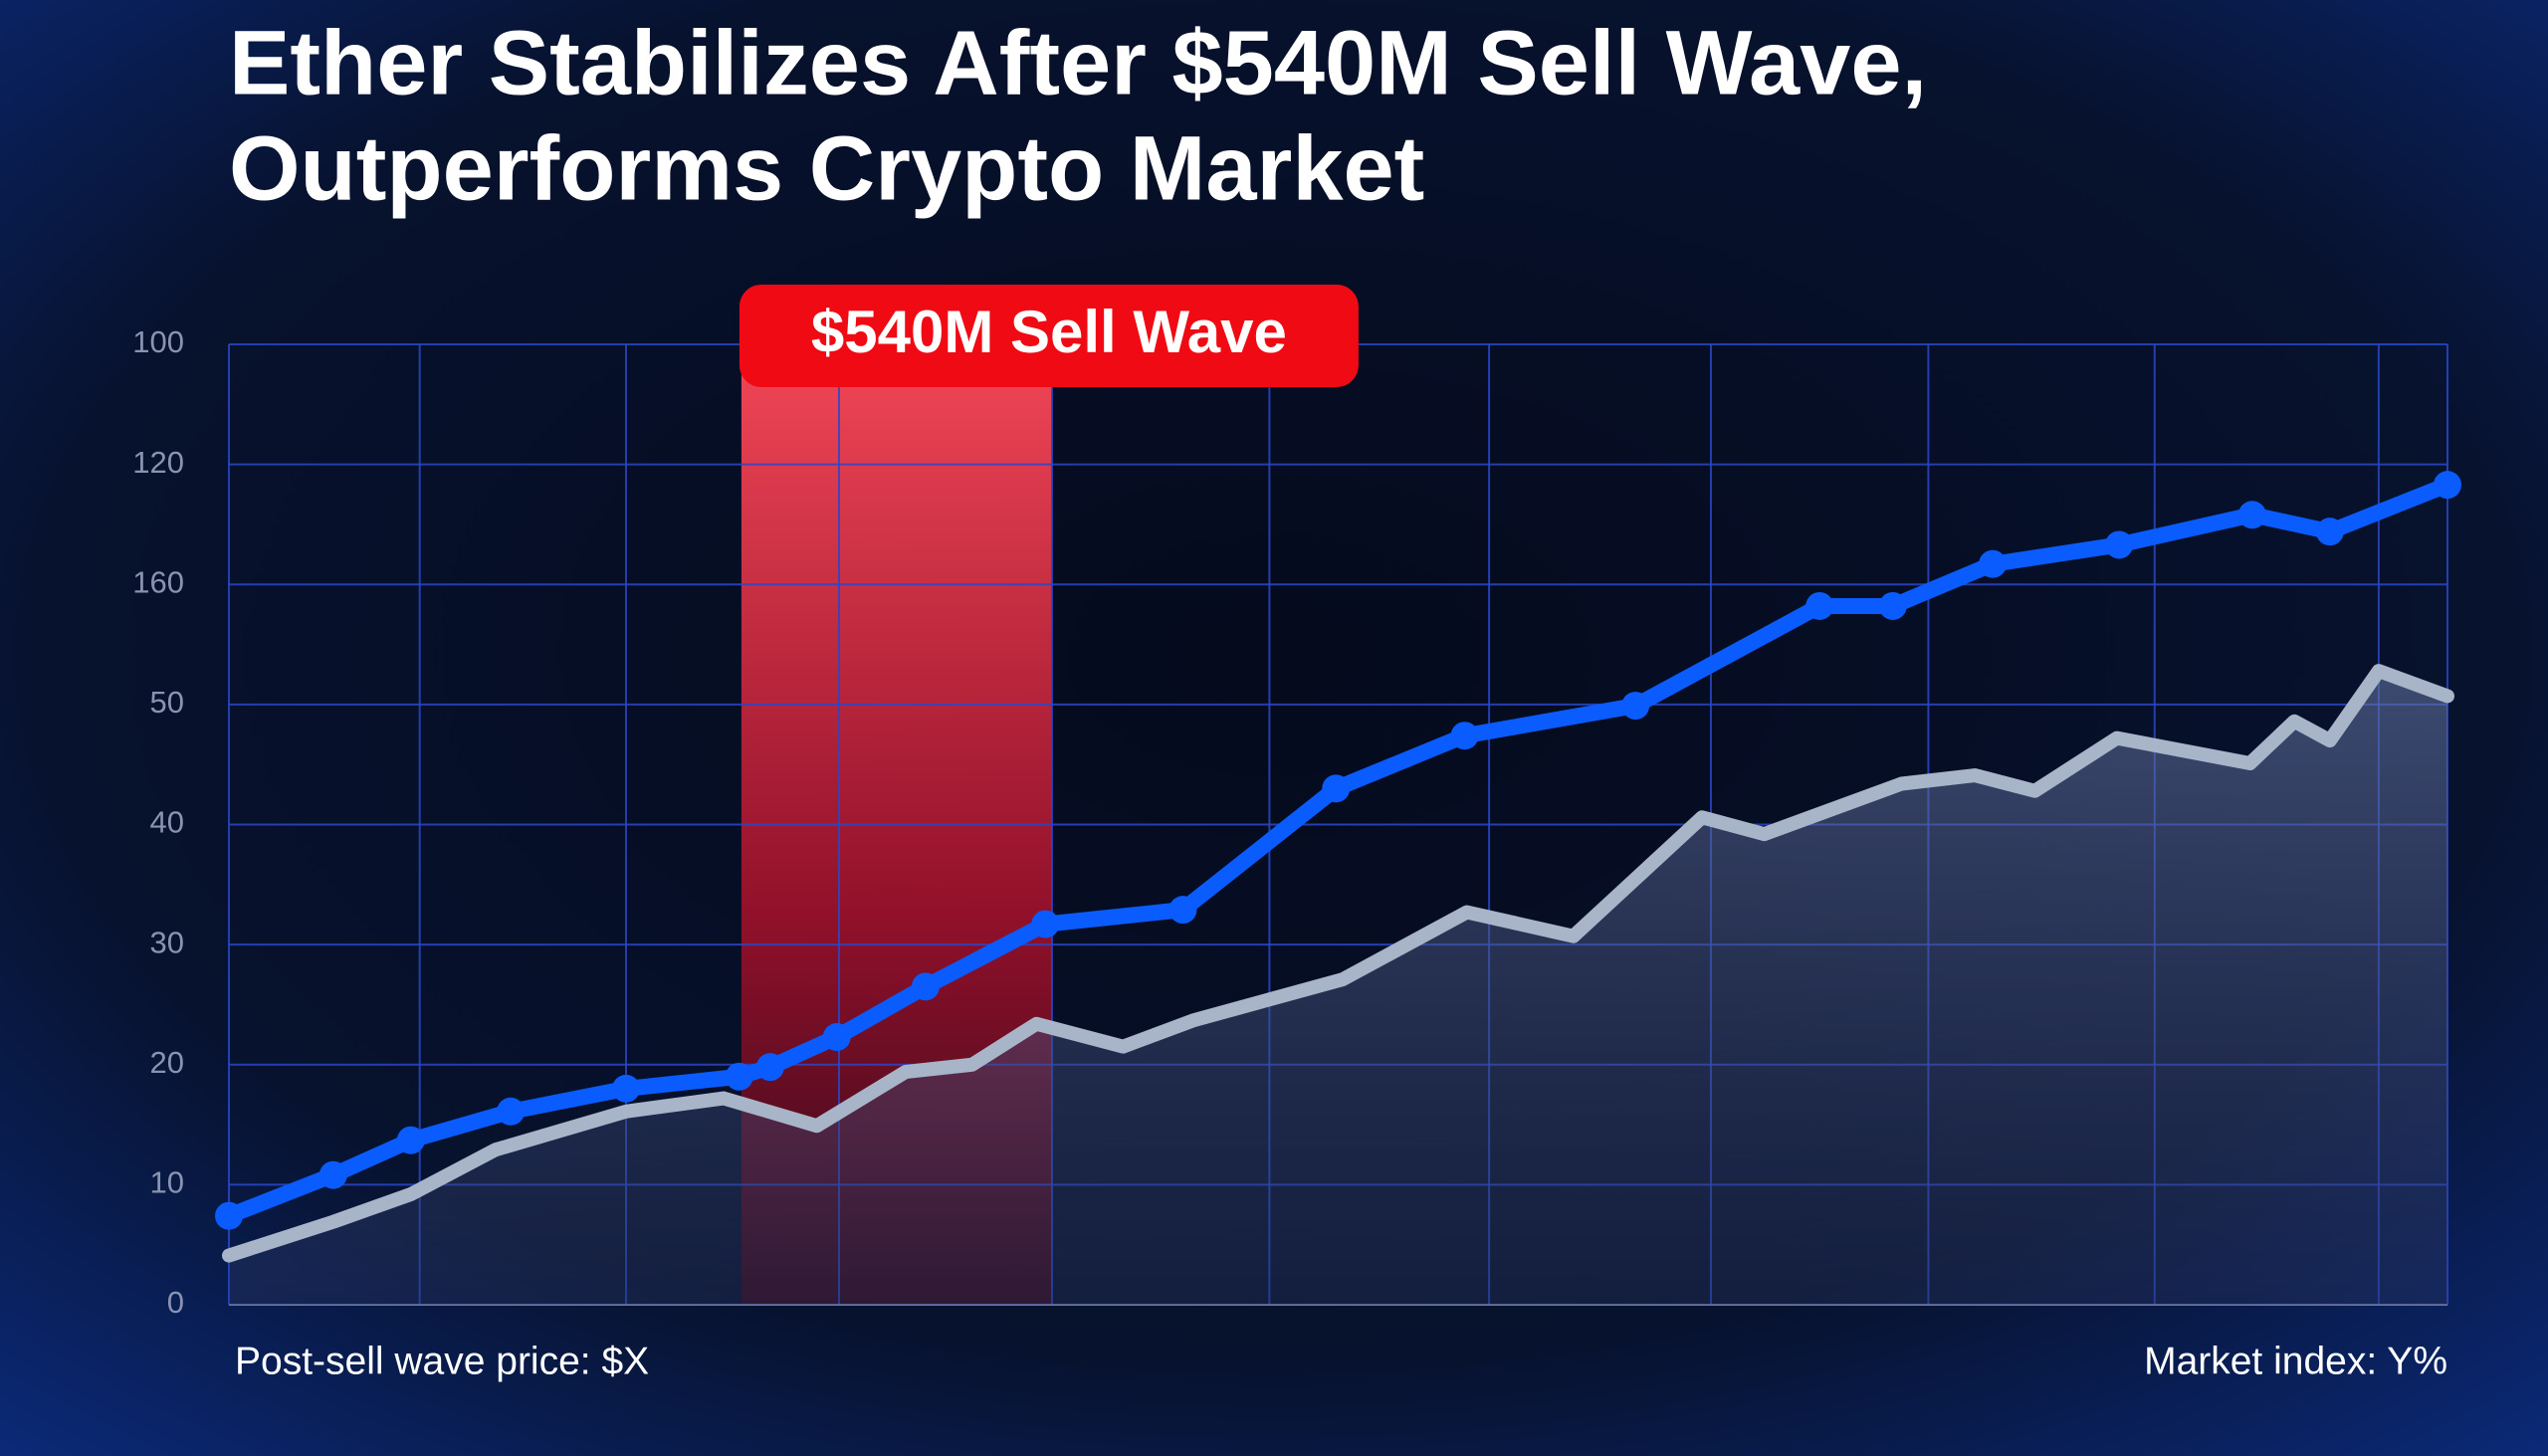 The height and width of the screenshot is (1456, 2548). What do you see at coordinates (167, 702) in the screenshot?
I see `y-tick-label: 50` at bounding box center [167, 702].